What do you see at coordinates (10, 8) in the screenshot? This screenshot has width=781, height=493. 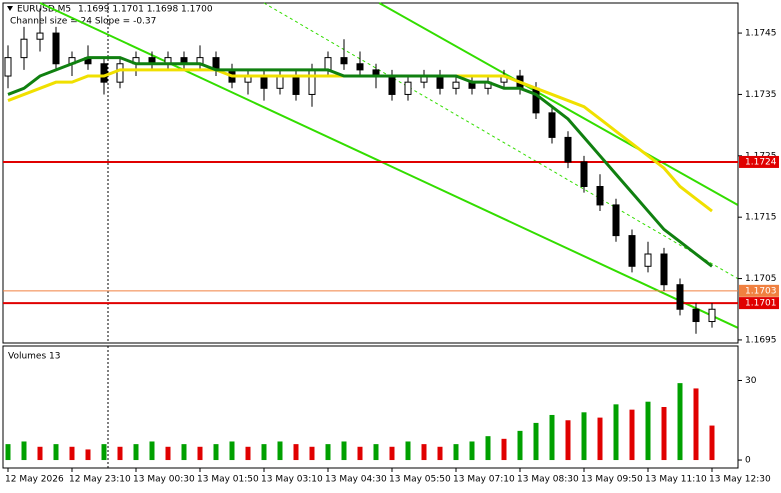 I see `menu-arrow` at bounding box center [10, 8].